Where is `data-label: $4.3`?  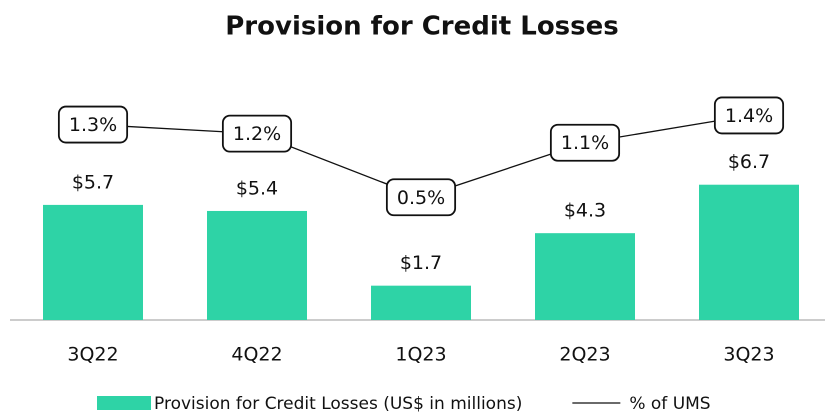
data-label: $4.3 is located at coordinates (585, 211).